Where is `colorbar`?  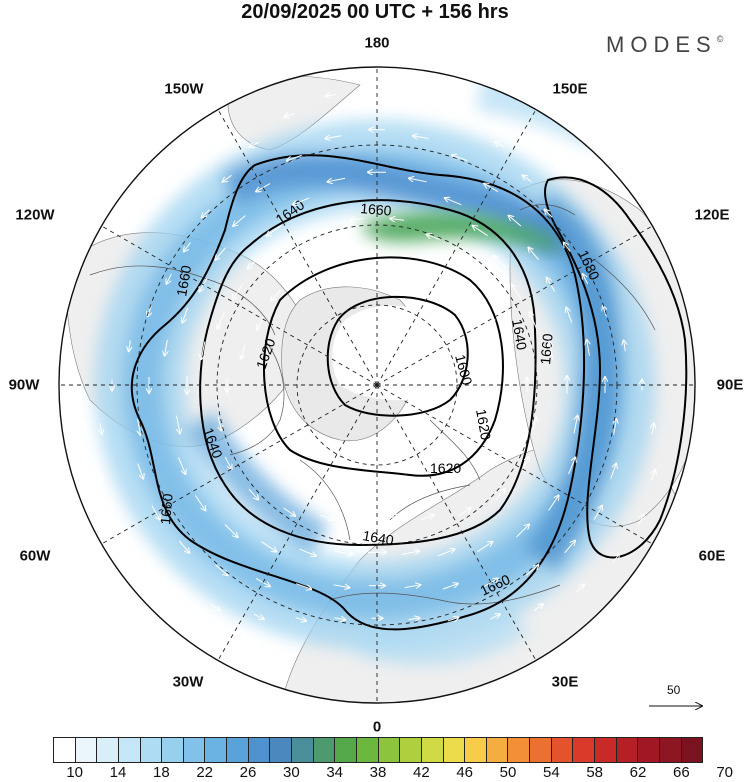
colorbar is located at coordinates (378, 750).